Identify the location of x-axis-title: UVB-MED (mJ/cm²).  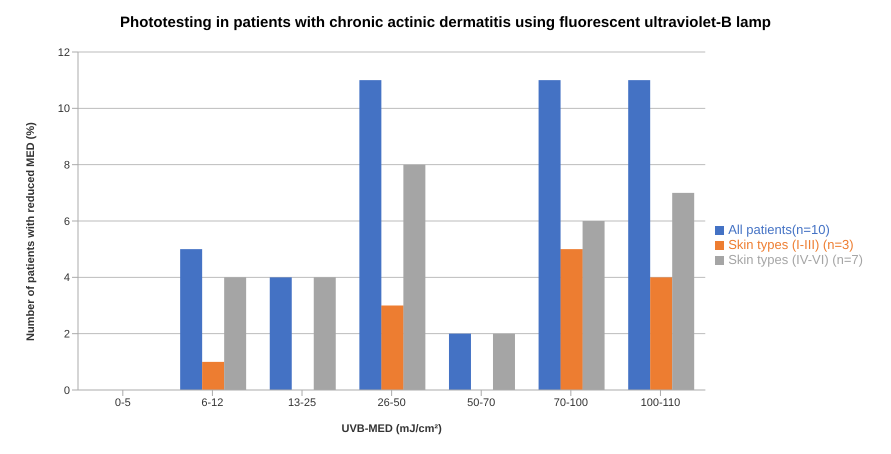
(392, 429).